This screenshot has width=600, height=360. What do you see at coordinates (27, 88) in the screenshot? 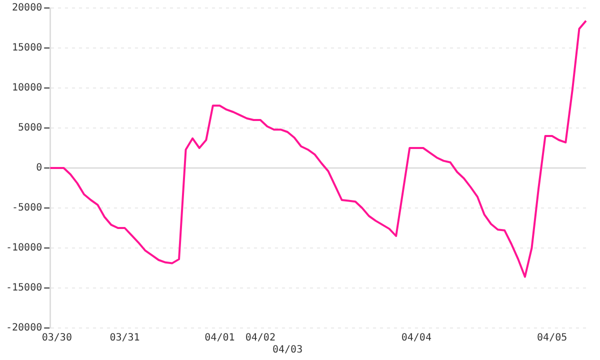
I see `y-tick-label: 10000` at bounding box center [27, 88].